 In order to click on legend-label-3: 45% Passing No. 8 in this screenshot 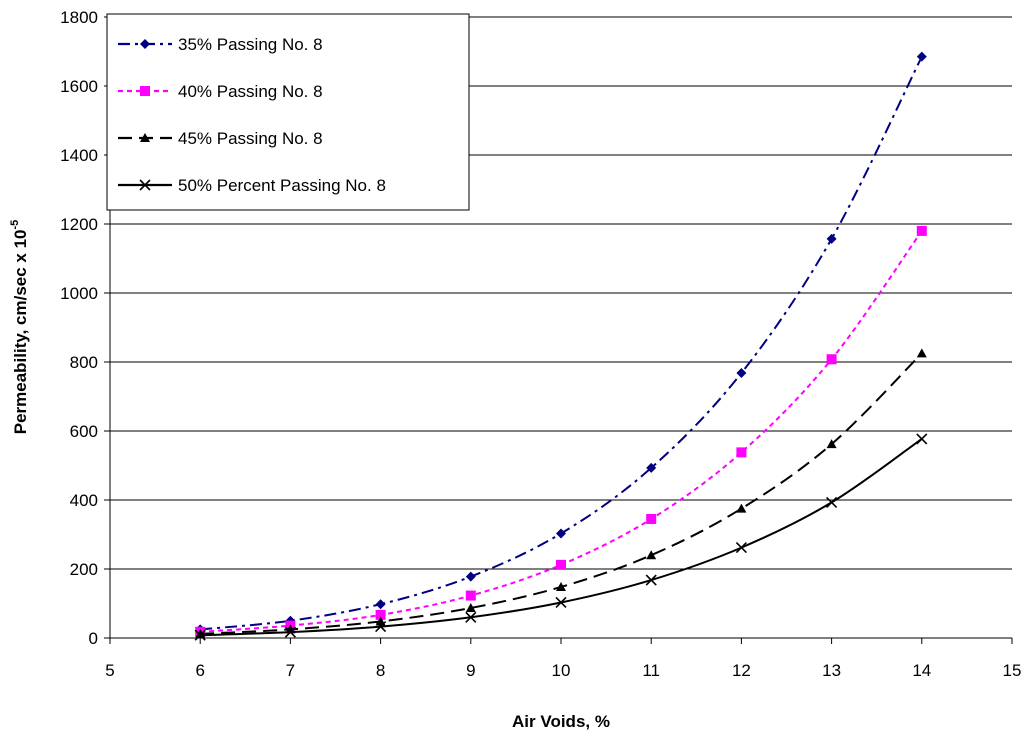, I will do `click(250, 138)`.